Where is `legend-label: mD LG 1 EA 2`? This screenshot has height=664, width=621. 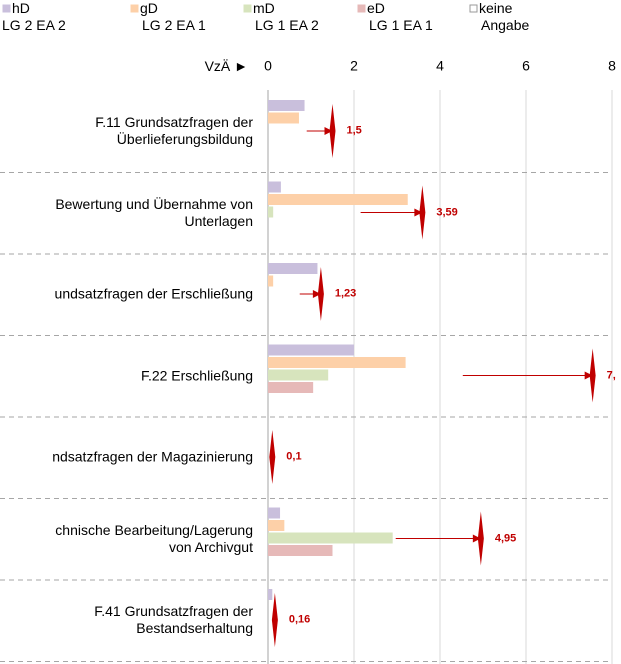 legend-label: mD LG 1 EA 2 is located at coordinates (286, 16).